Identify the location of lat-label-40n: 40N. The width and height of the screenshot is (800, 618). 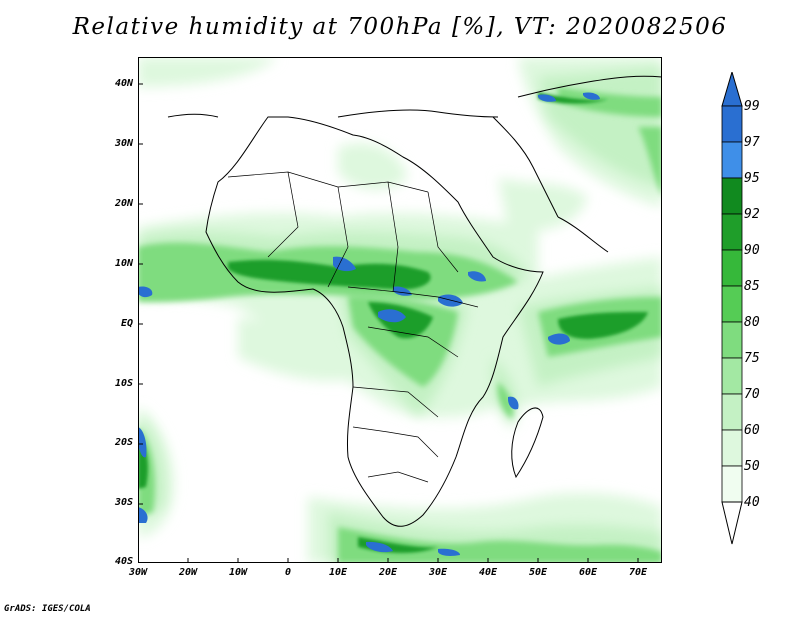
(123, 83).